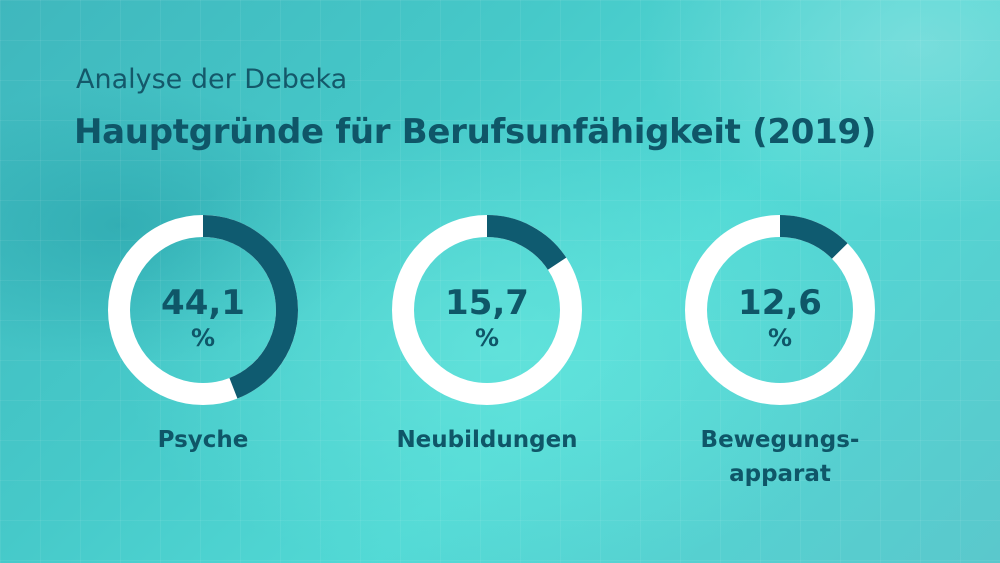  What do you see at coordinates (203, 303) in the screenshot?
I see `value-label: 44,1` at bounding box center [203, 303].